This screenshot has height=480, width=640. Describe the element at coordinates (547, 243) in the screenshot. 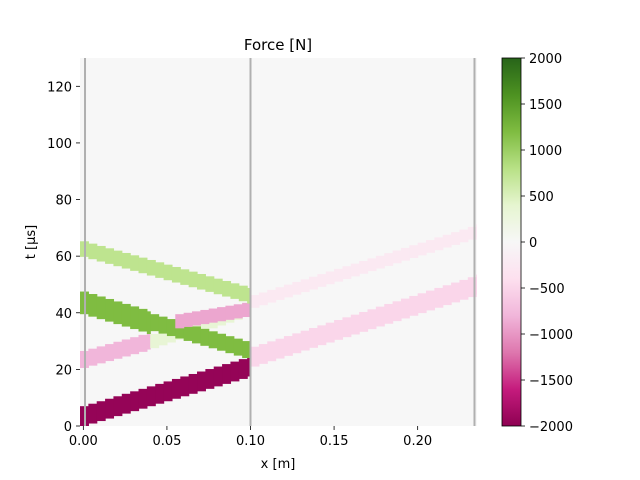

I see `colorbar-ticks: 2000 1500 1000 500 0 −500 −1000 −1500 −2000` at that location.